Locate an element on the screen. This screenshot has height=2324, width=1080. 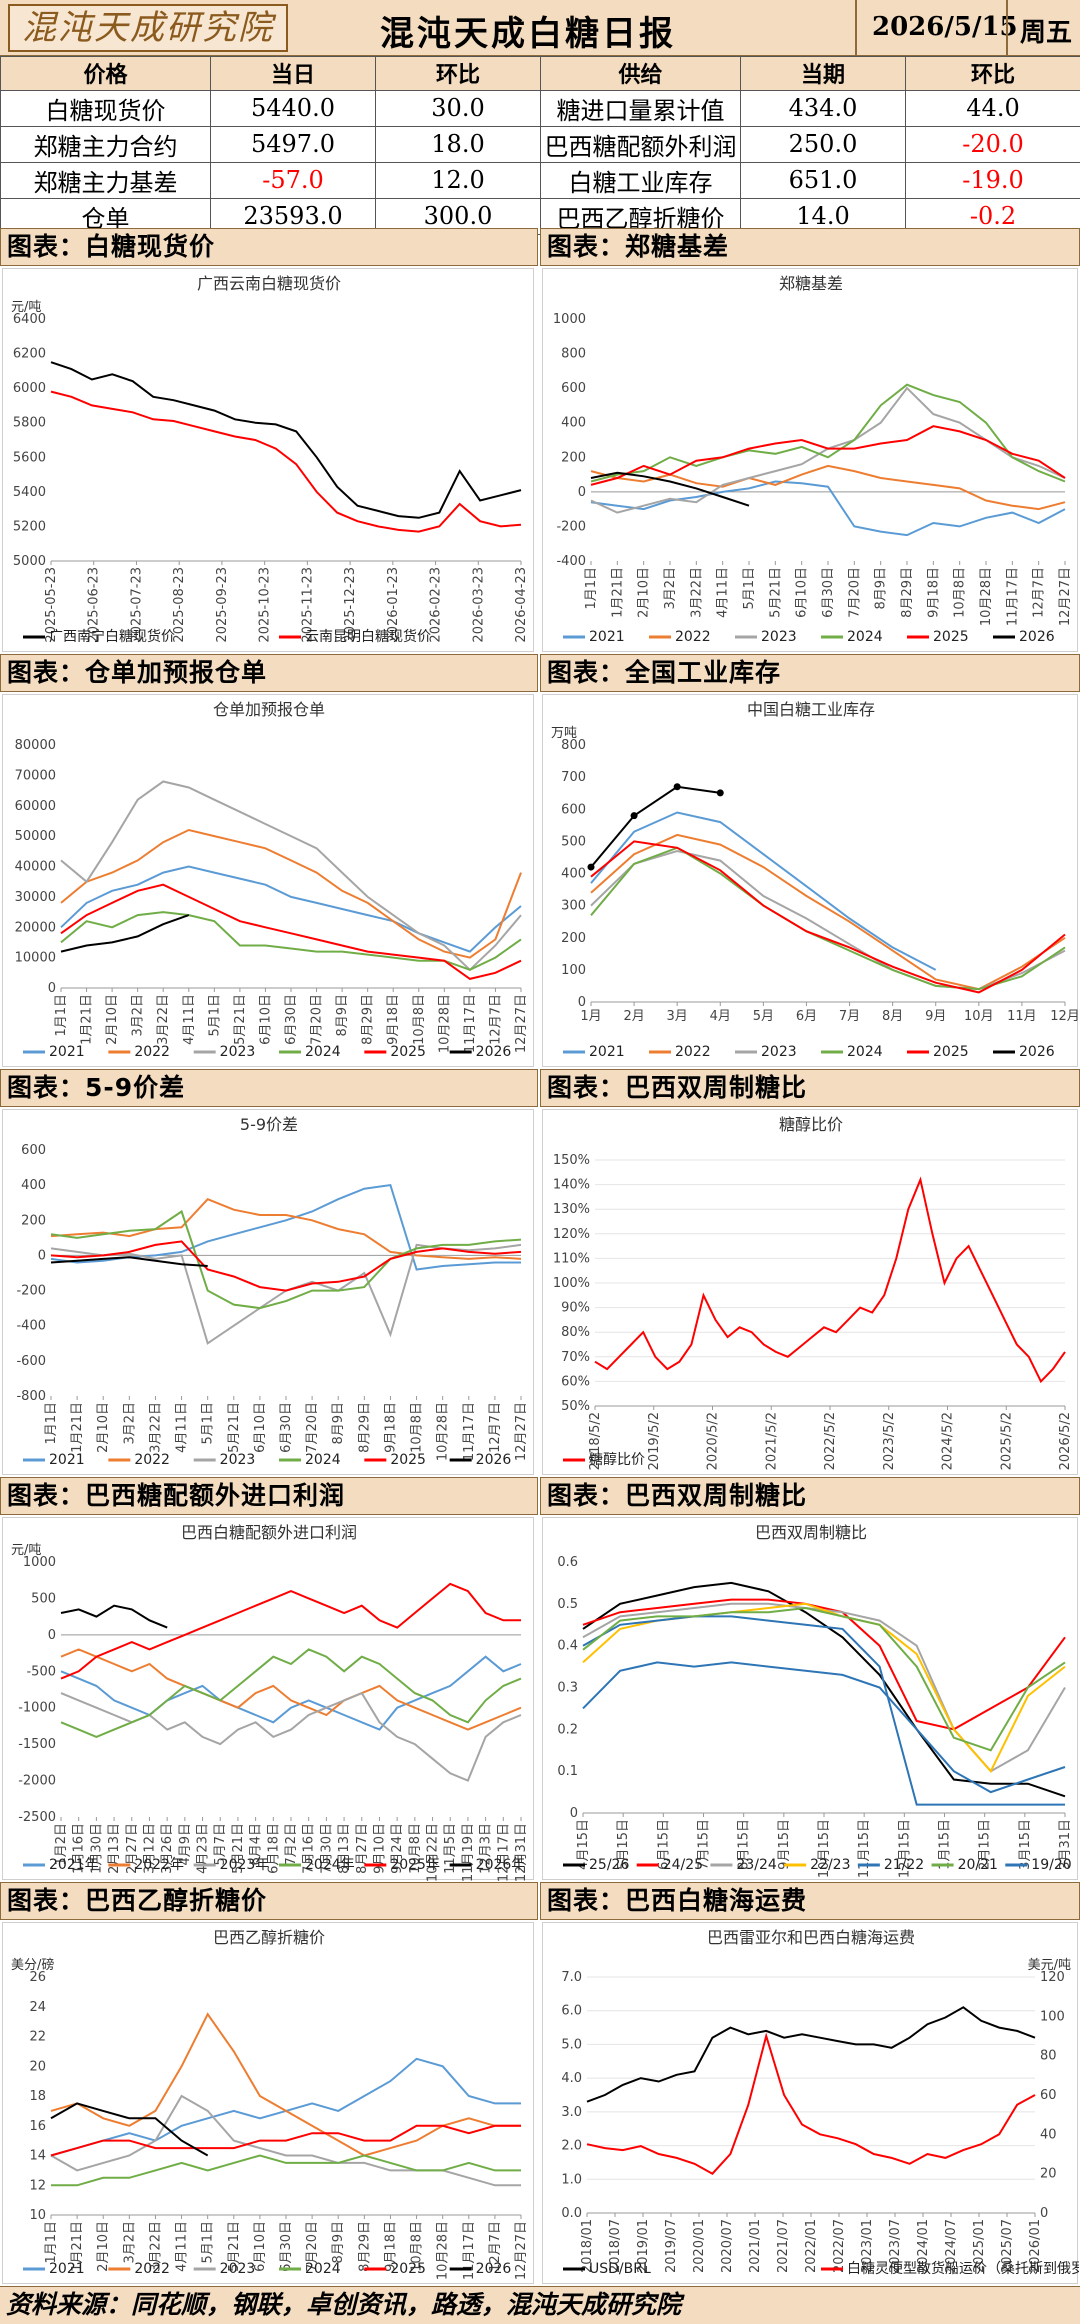
x-tick-label: 8月13日 is located at coordinates (344, 1848).